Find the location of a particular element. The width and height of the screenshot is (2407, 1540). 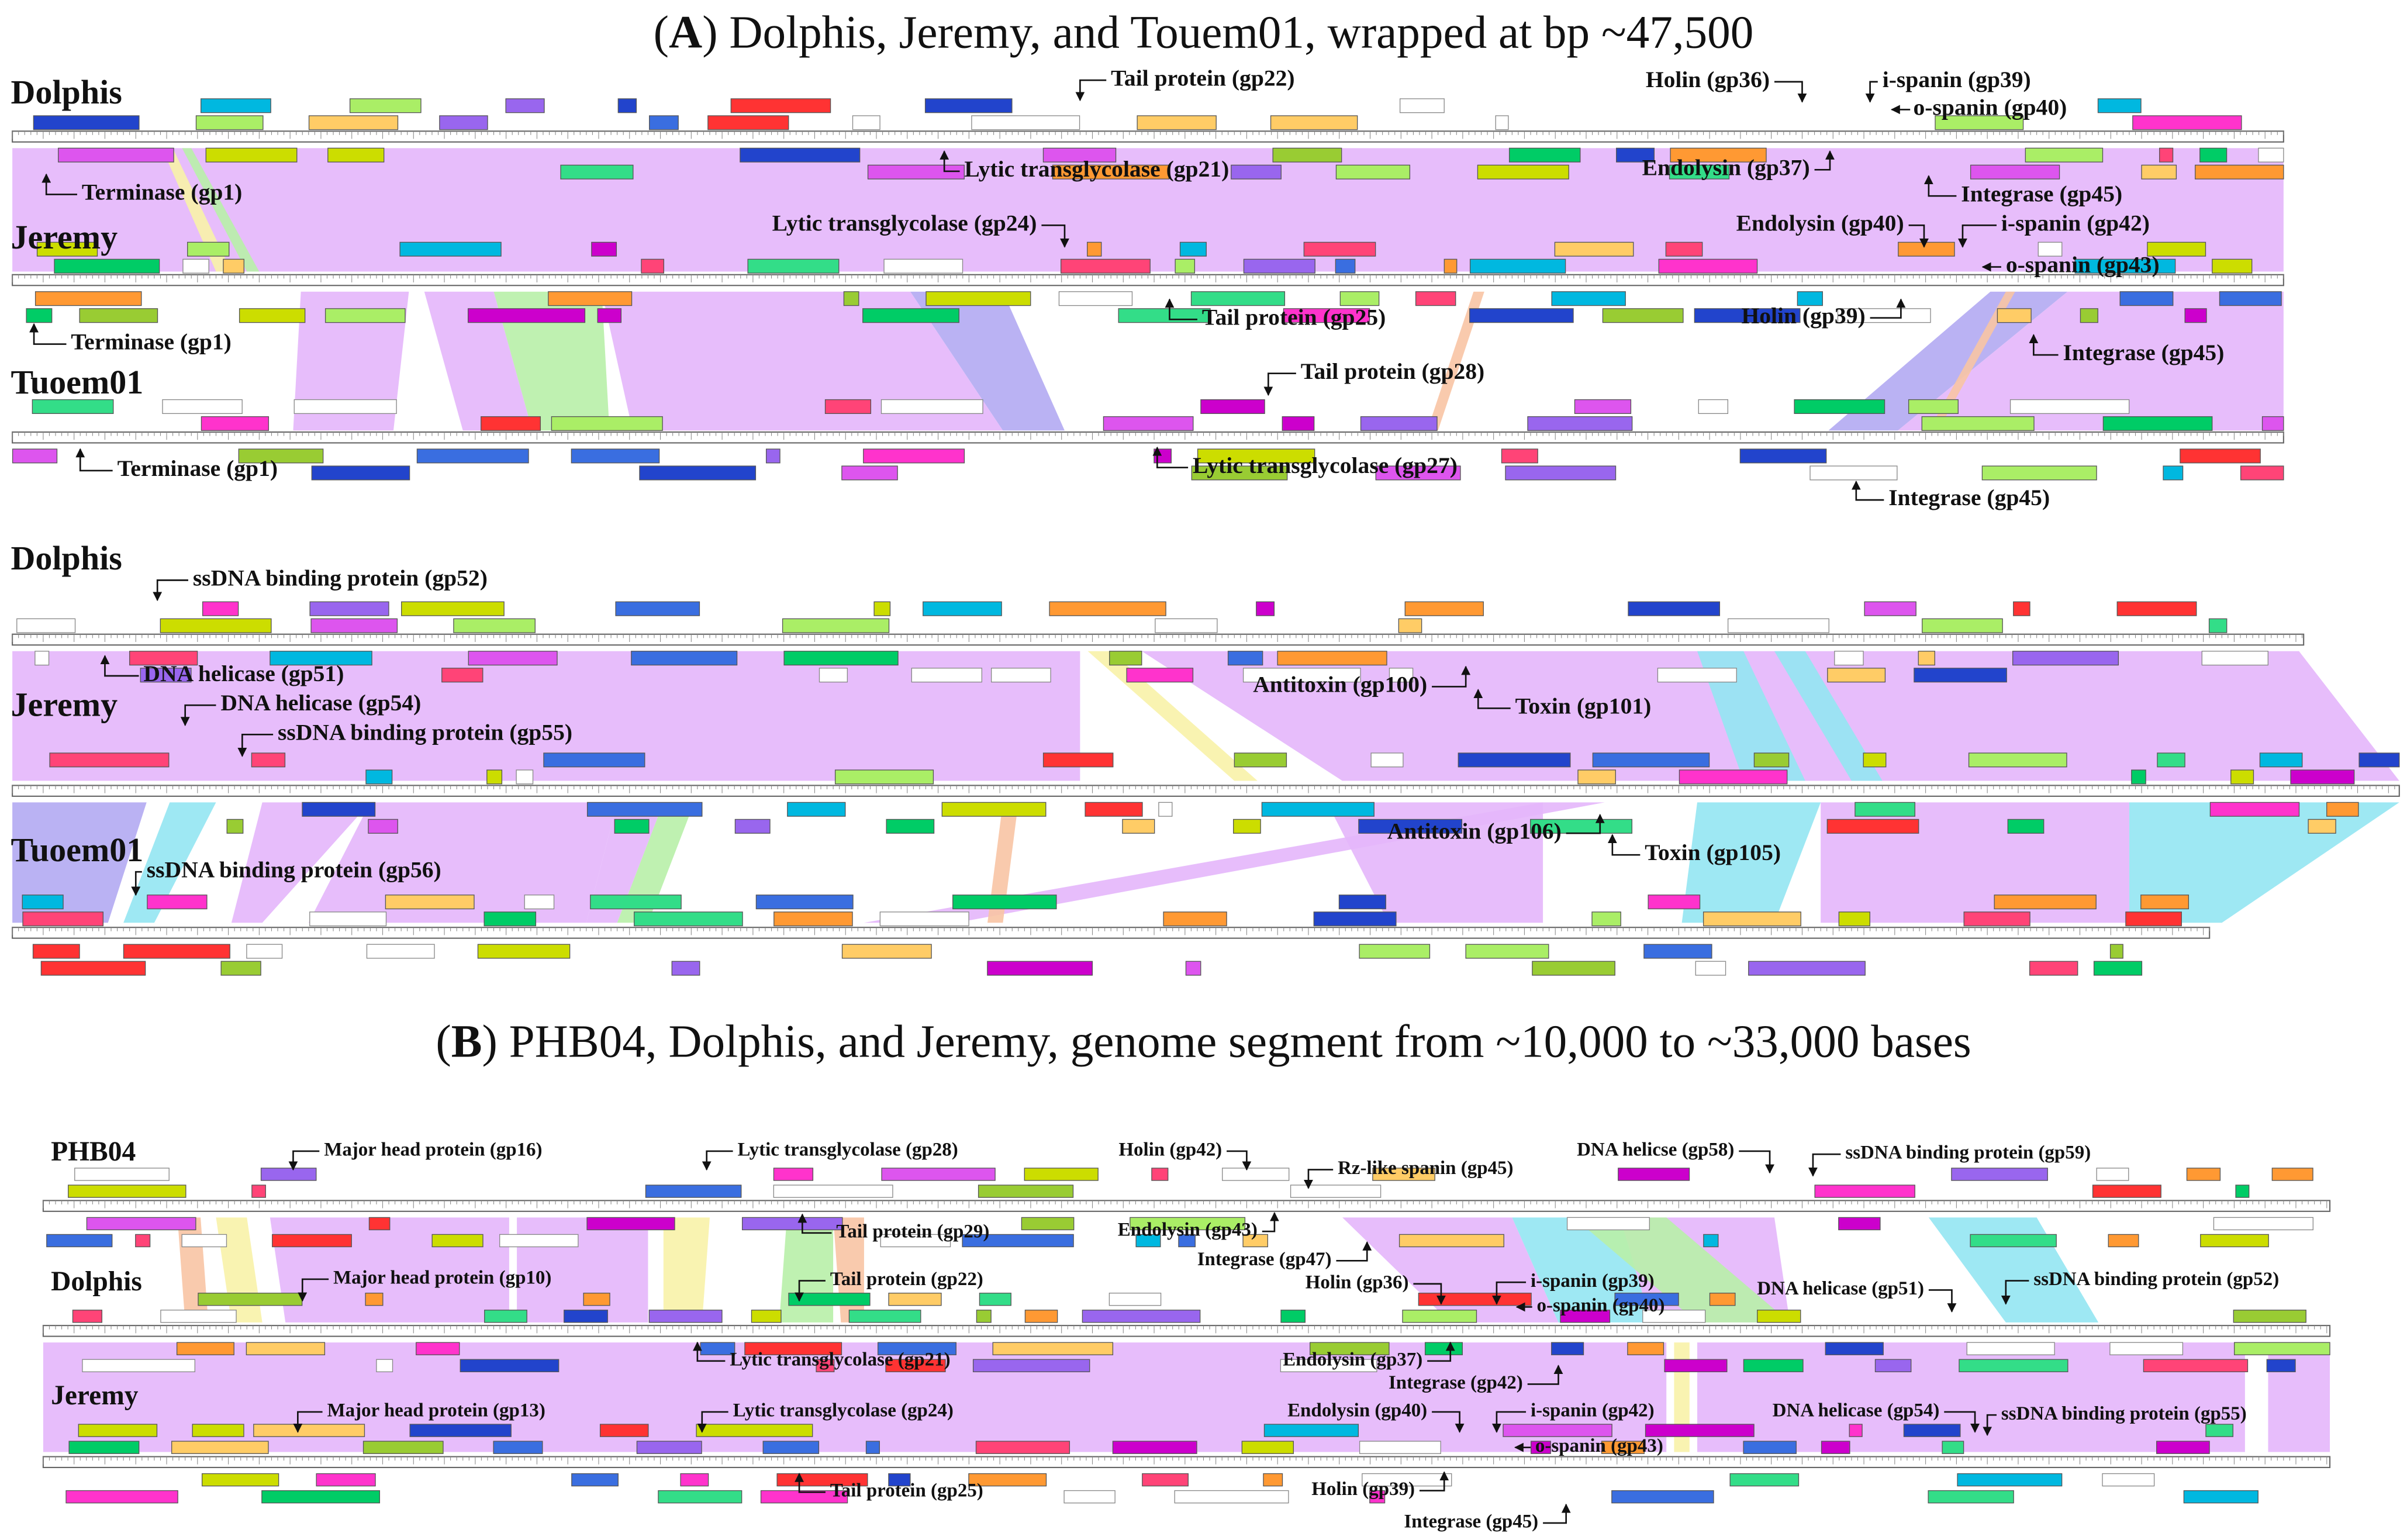

ruler-ticks is located at coordinates (1157, 638).